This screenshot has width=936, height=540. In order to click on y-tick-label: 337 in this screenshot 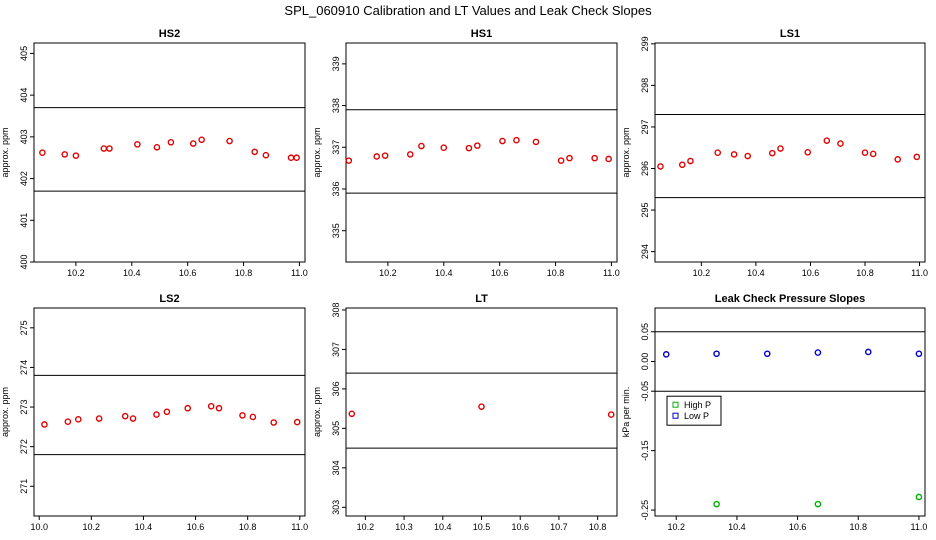, I will do `click(336, 147)`.